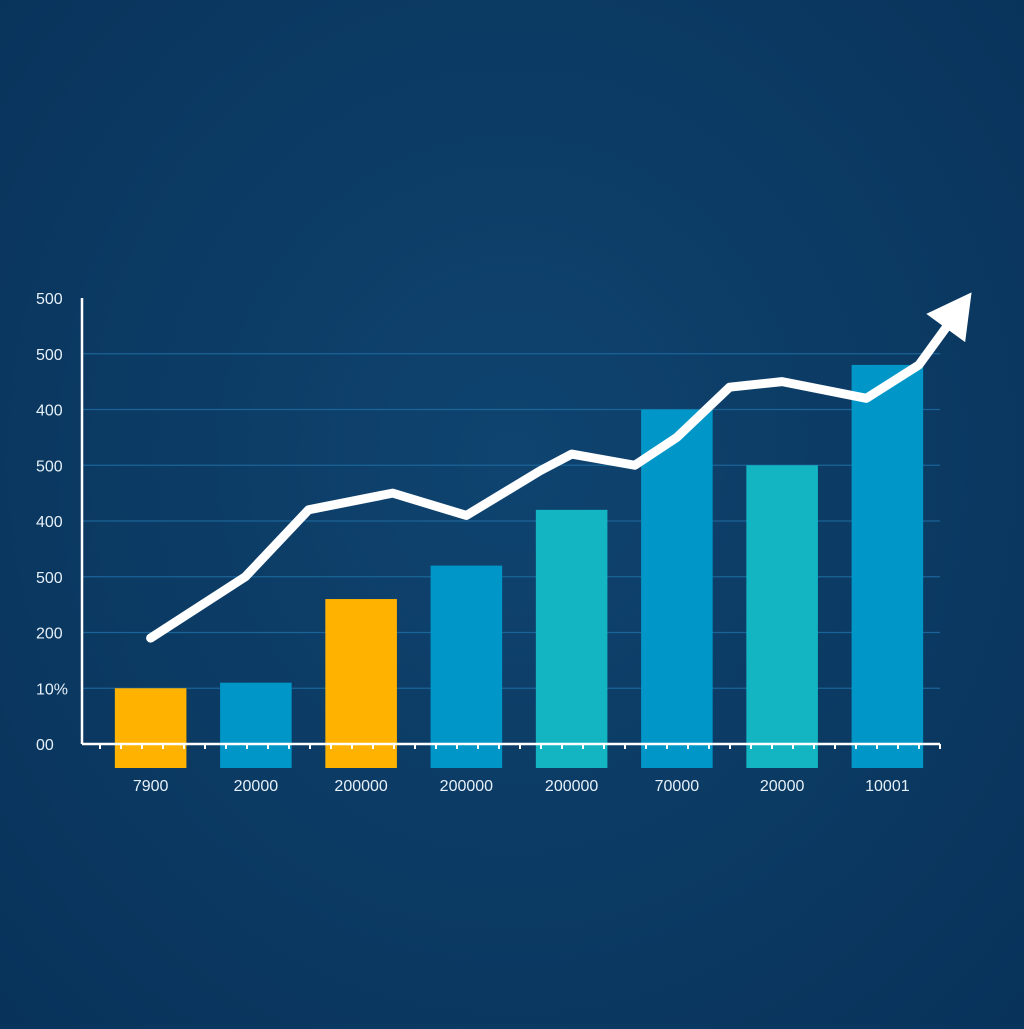  I want to click on x-tick-label: 10001, so click(887, 786).